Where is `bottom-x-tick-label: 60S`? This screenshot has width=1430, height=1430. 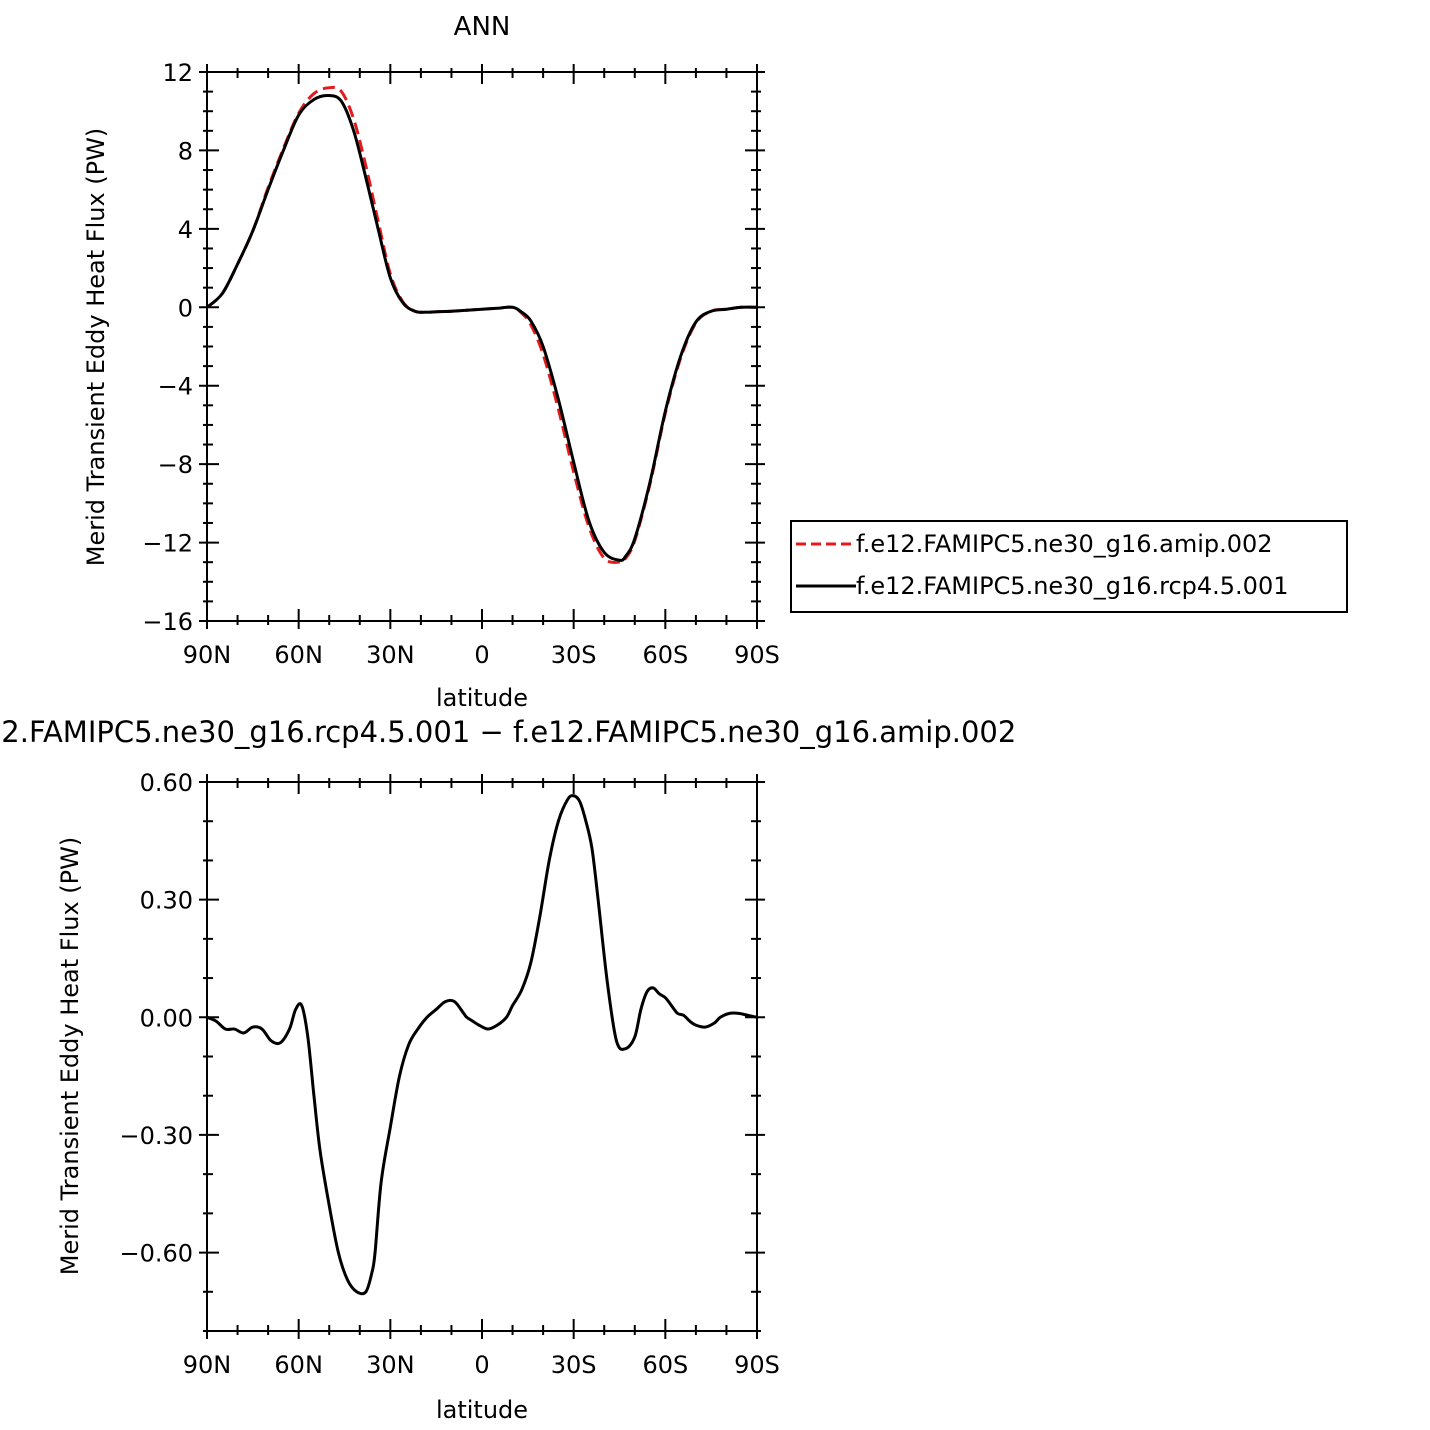
bottom-x-tick-label: 60S is located at coordinates (665, 1365).